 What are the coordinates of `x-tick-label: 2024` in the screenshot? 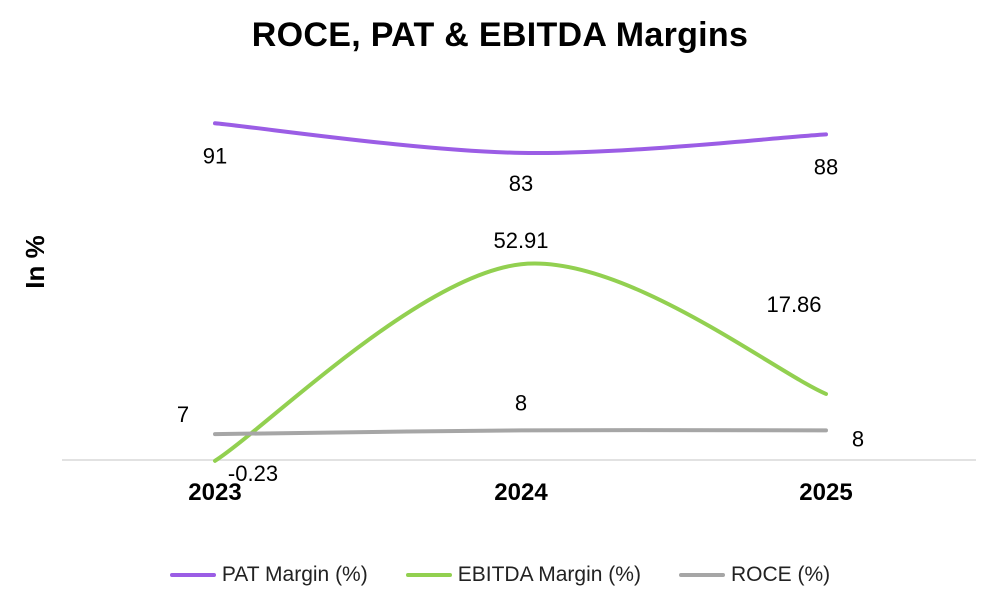 It's located at (521, 492).